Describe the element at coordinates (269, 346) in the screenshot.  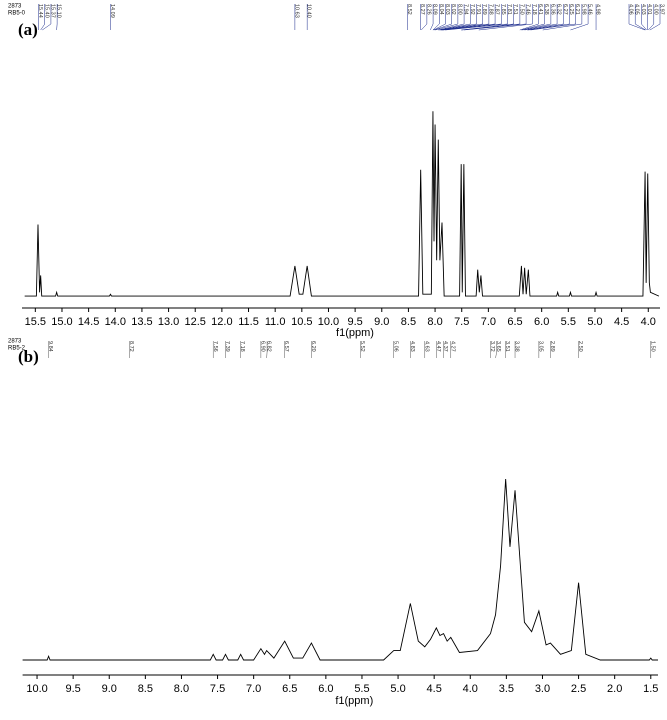
I see `peak-label: 6.82` at that location.